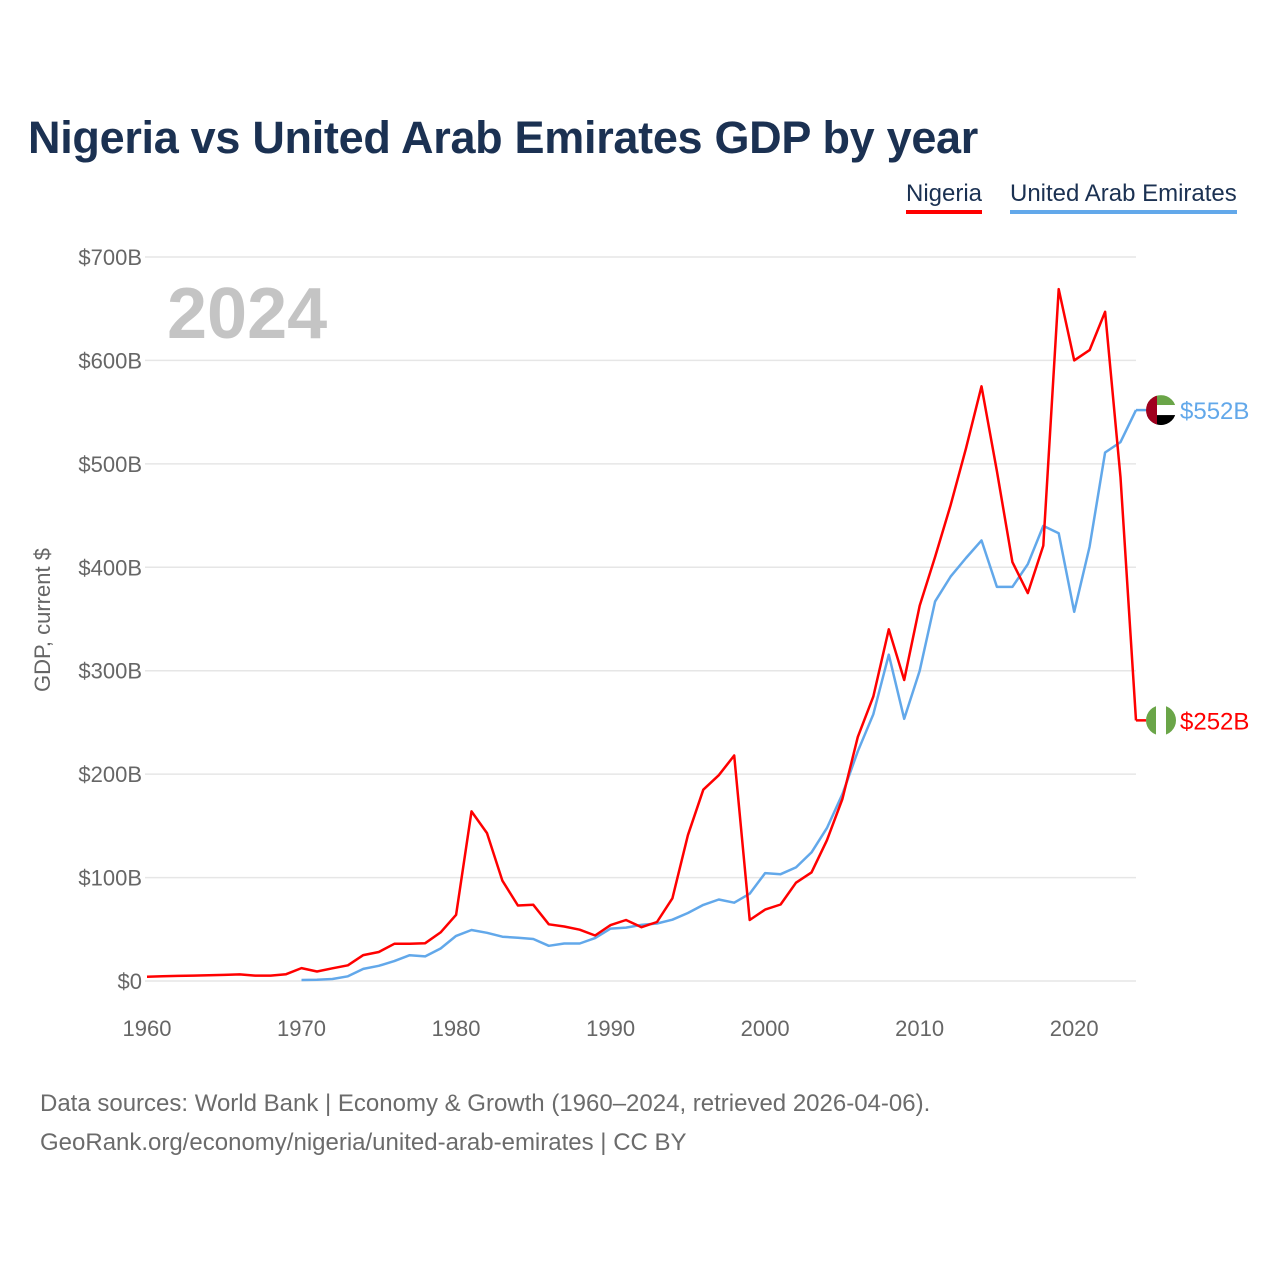 The height and width of the screenshot is (1280, 1280). I want to click on y-tick-label: $0, so click(130, 981).